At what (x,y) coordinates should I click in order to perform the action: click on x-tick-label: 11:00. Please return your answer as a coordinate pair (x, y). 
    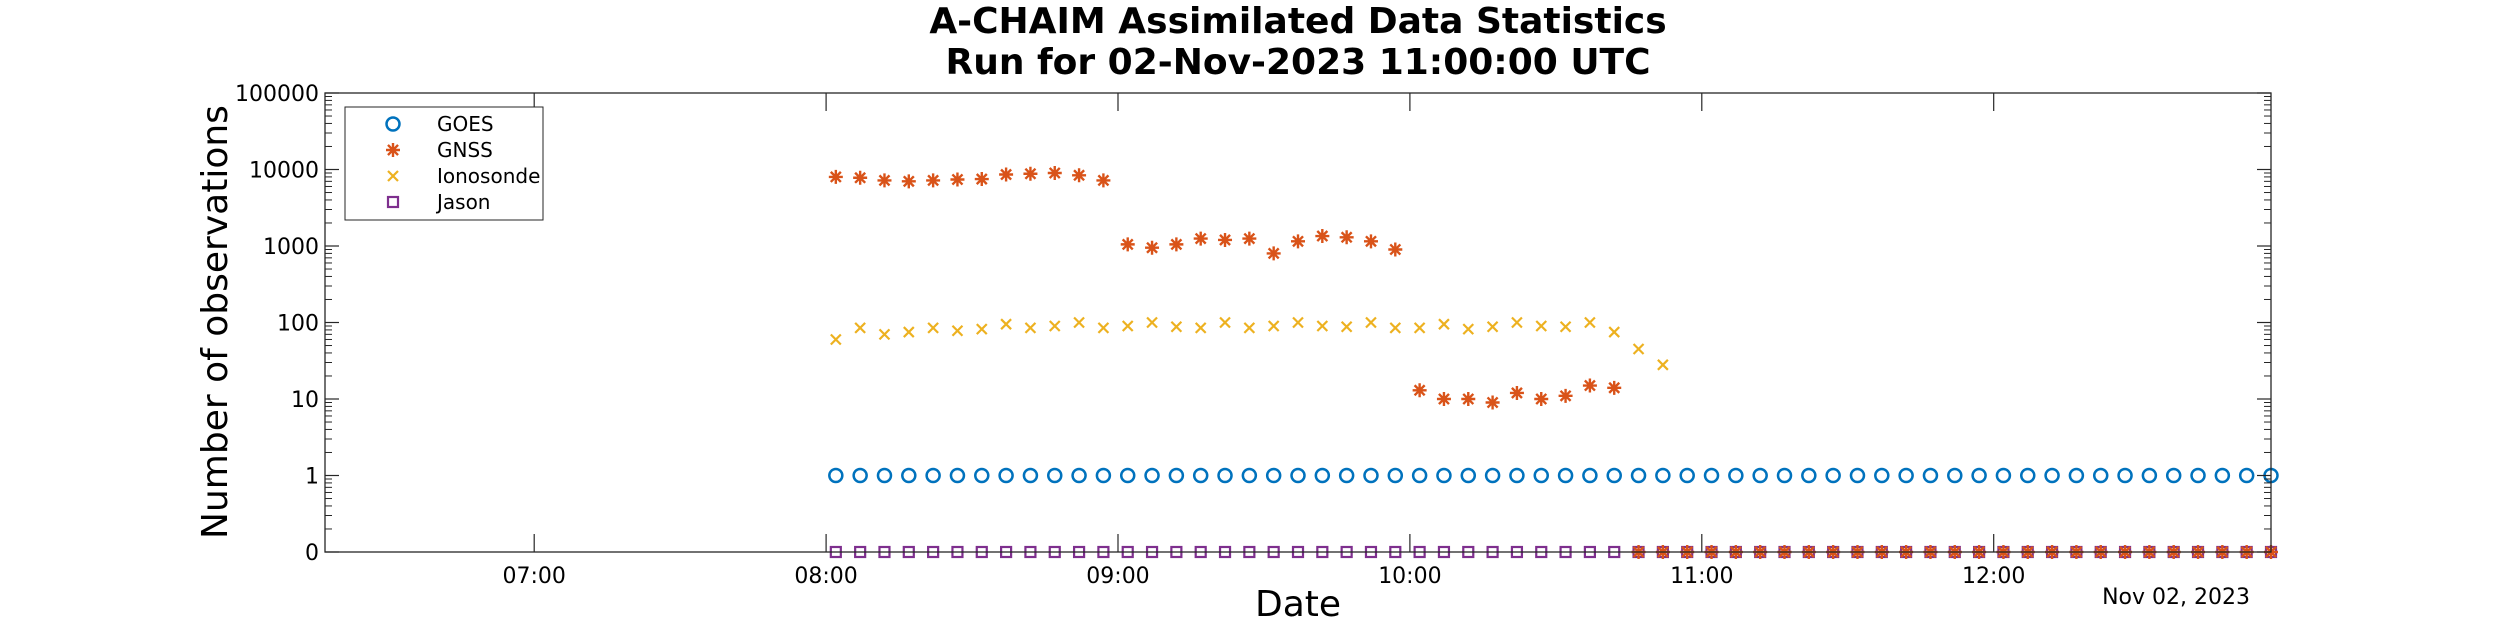
    Looking at the image, I should click on (1701, 576).